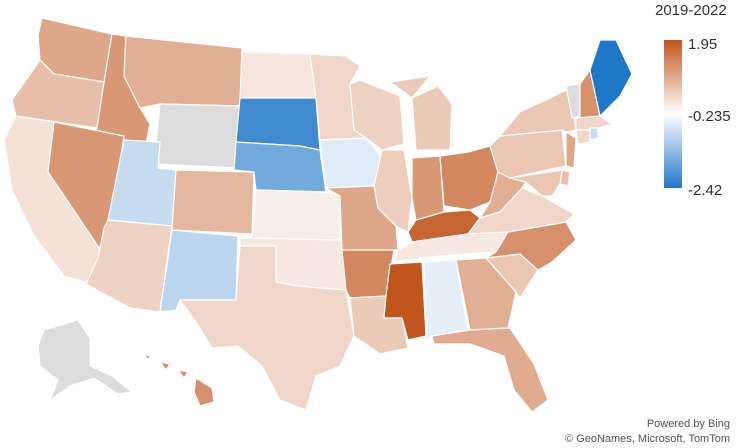 This screenshot has height=448, width=744. Describe the element at coordinates (213, 202) in the screenshot. I see `state-co` at that location.